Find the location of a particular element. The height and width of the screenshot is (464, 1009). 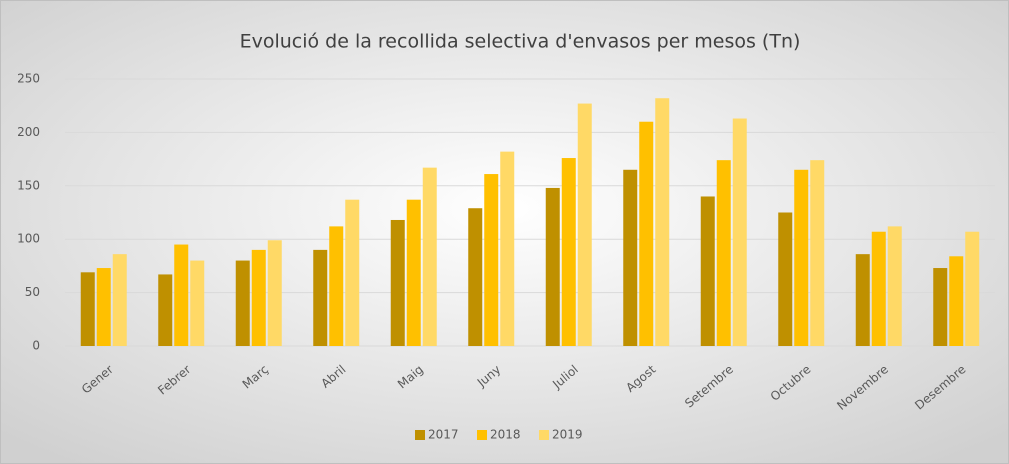

legend-label: 2018 is located at coordinates (505, 435).